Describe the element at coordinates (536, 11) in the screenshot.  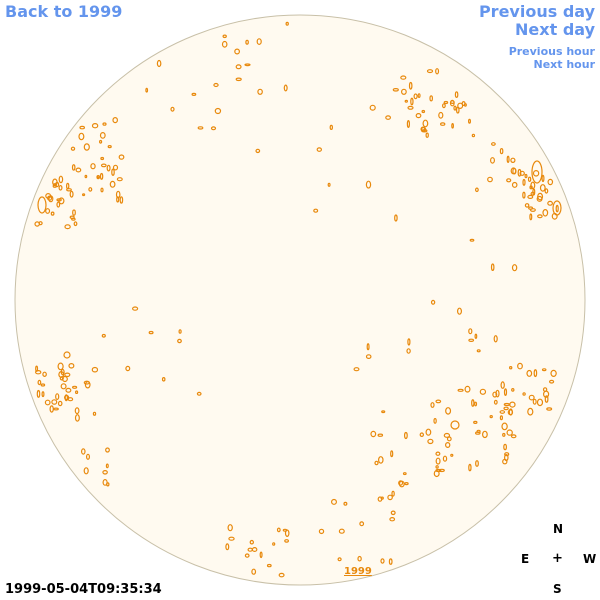
I see `previous-day-link: Previous day` at that location.